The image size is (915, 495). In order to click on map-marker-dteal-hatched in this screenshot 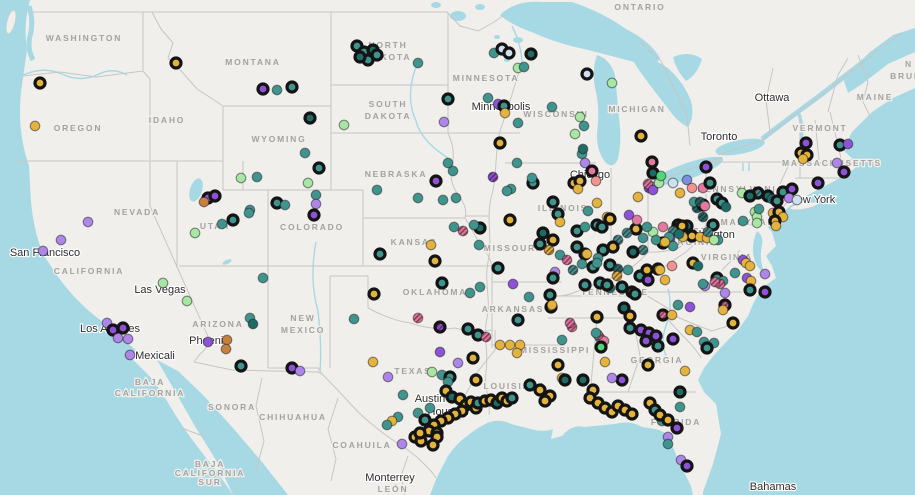, I will do `click(703, 217)`.